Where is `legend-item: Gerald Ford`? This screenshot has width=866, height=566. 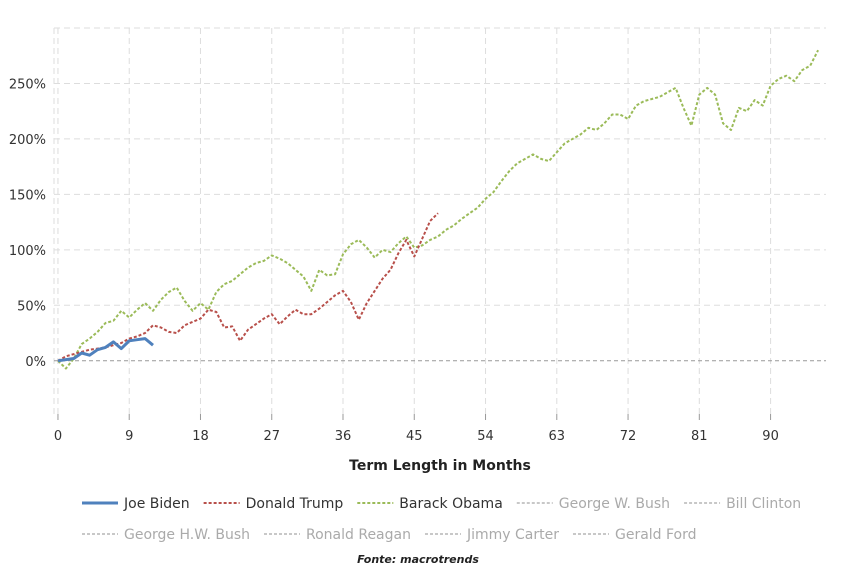 legend-item: Gerald Ford is located at coordinates (634, 535).